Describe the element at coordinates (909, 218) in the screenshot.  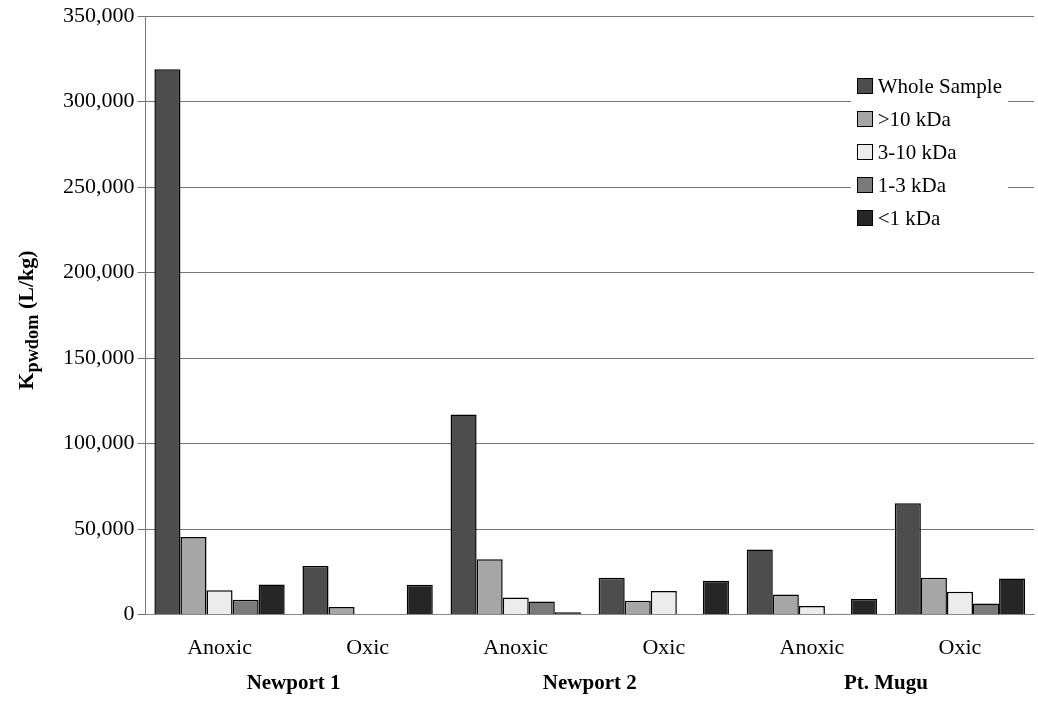
I see `legend-label: <1 kDa` at that location.